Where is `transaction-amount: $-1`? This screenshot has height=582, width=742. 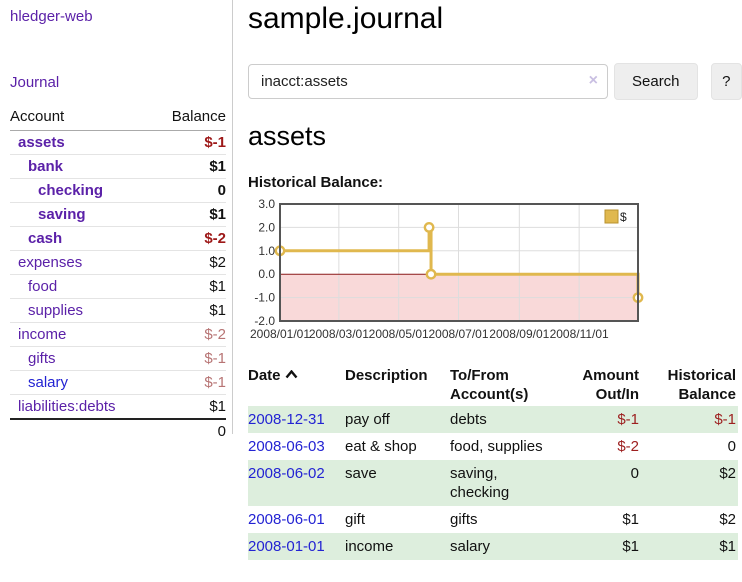 transaction-amount: $-1 is located at coordinates (628, 419).